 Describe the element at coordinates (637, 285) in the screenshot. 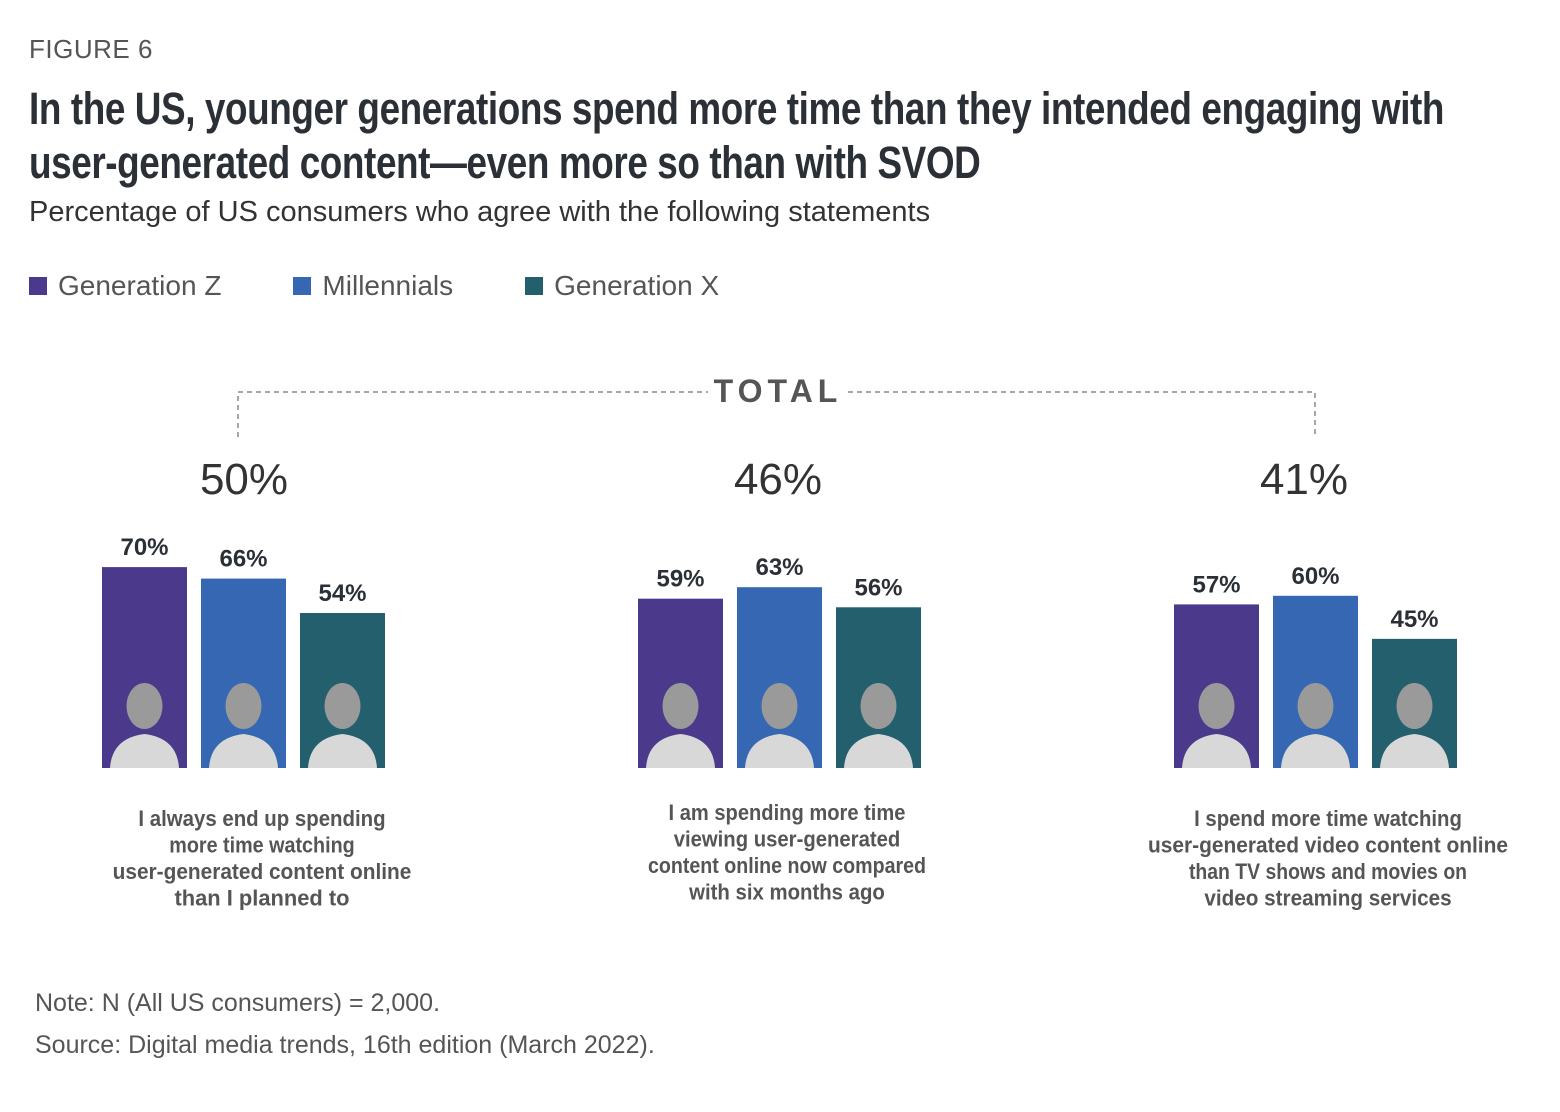

I see `legend-label: Generation X` at that location.